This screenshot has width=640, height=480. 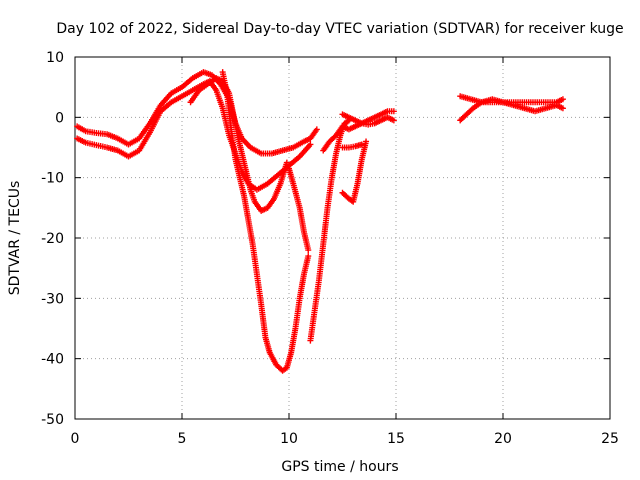 What do you see at coordinates (52, 179) in the screenshot?
I see `y-tick-label: -10` at bounding box center [52, 179].